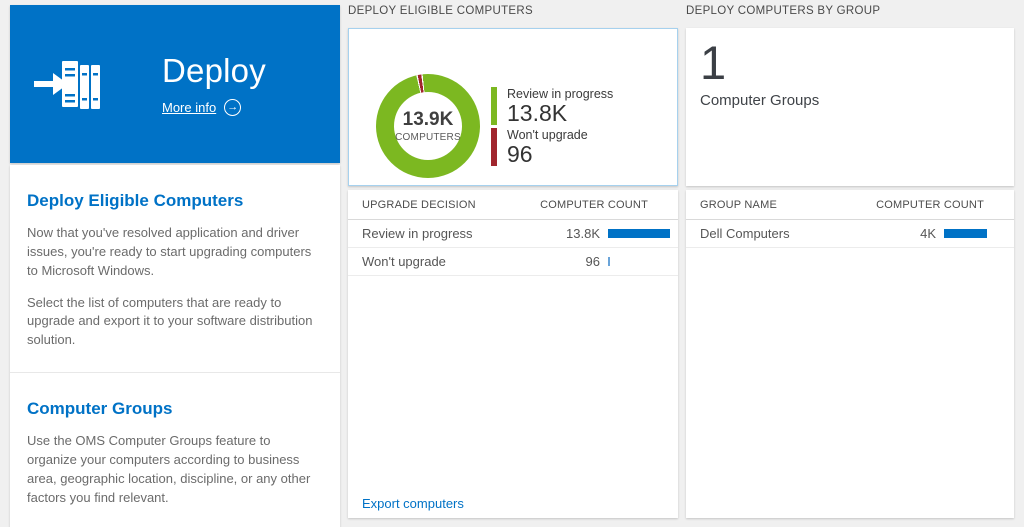  I want to click on legend-label: Review in progress, so click(560, 94).